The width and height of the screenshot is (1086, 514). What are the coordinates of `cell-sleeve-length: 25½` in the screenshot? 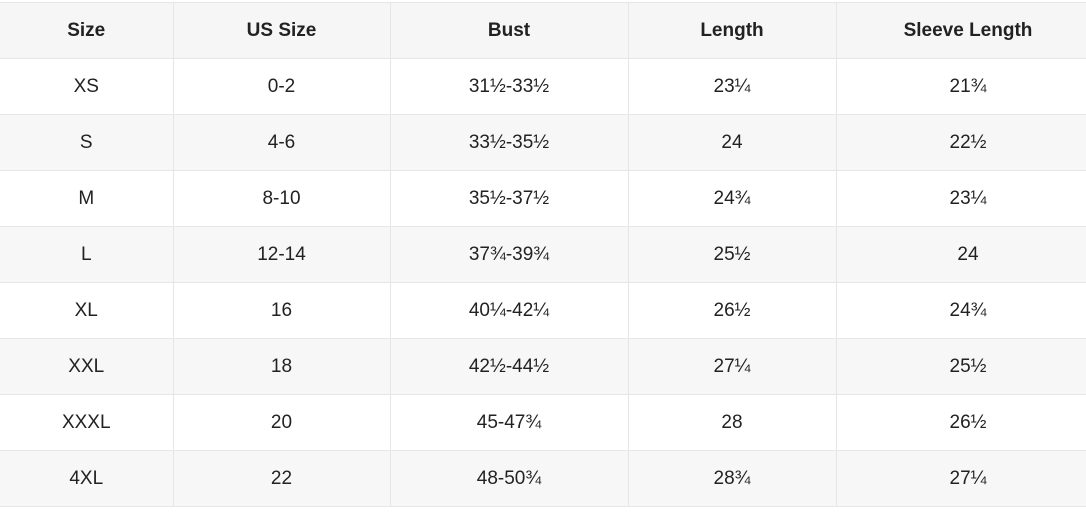 It's located at (960, 366).